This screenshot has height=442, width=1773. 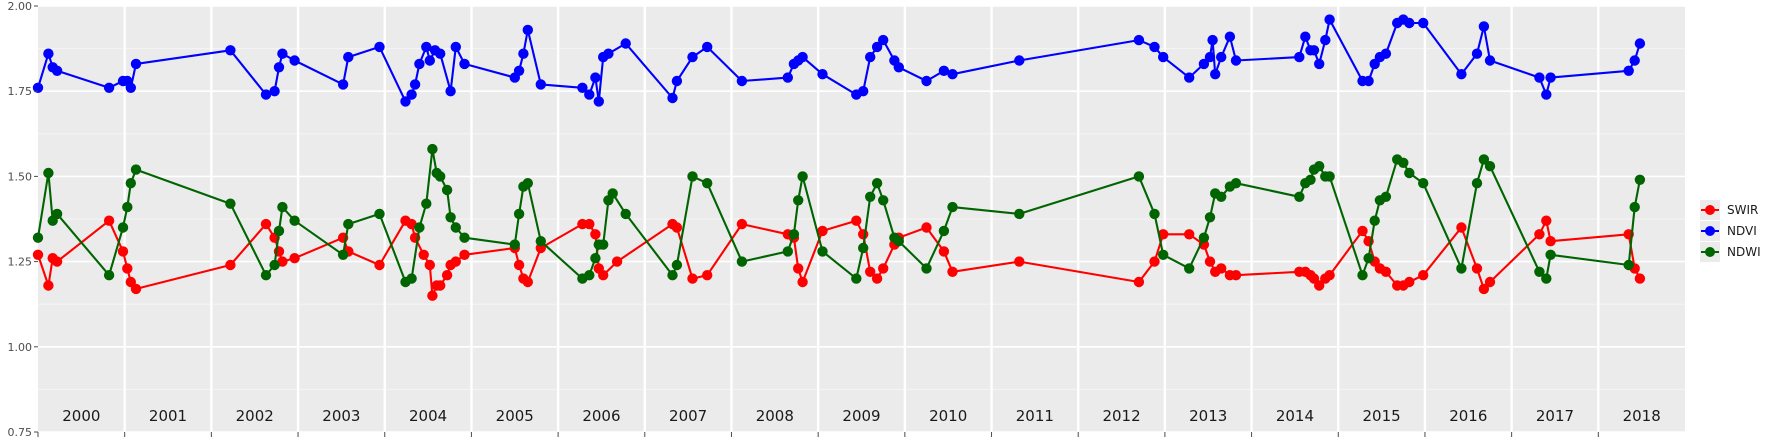 I want to click on legend: SWIR NDVI NDWI, so click(x=1730, y=231).